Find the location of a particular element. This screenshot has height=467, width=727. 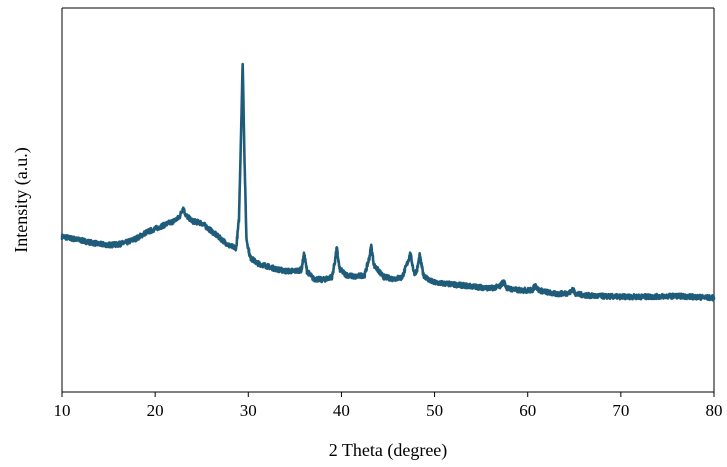

x-tick-label: 50 is located at coordinates (434, 410).